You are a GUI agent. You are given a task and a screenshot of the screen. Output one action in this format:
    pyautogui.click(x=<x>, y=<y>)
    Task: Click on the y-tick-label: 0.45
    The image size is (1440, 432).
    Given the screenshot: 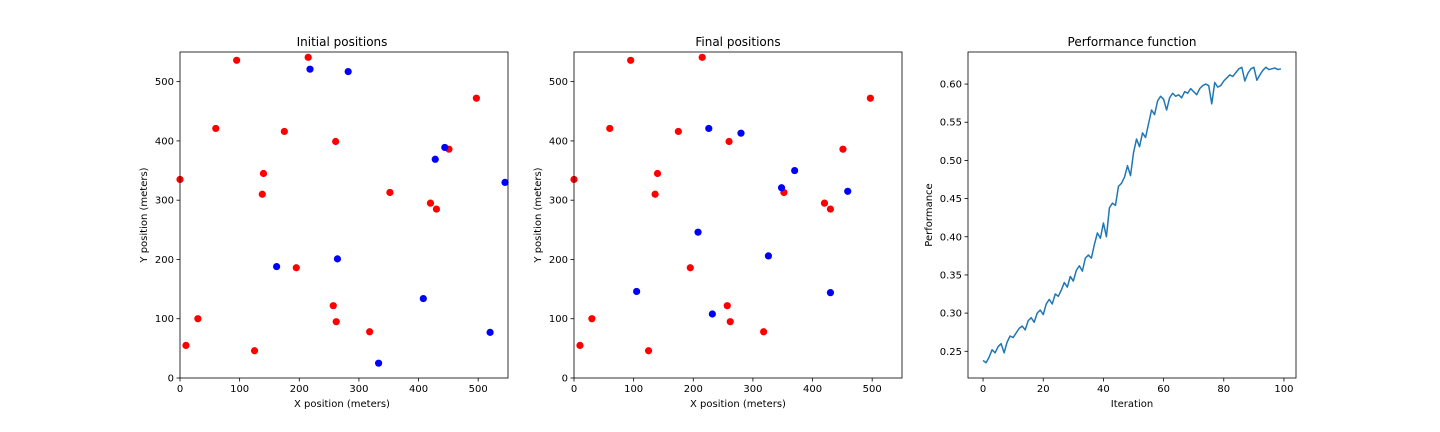 What is the action you would take?
    pyautogui.click(x=951, y=199)
    